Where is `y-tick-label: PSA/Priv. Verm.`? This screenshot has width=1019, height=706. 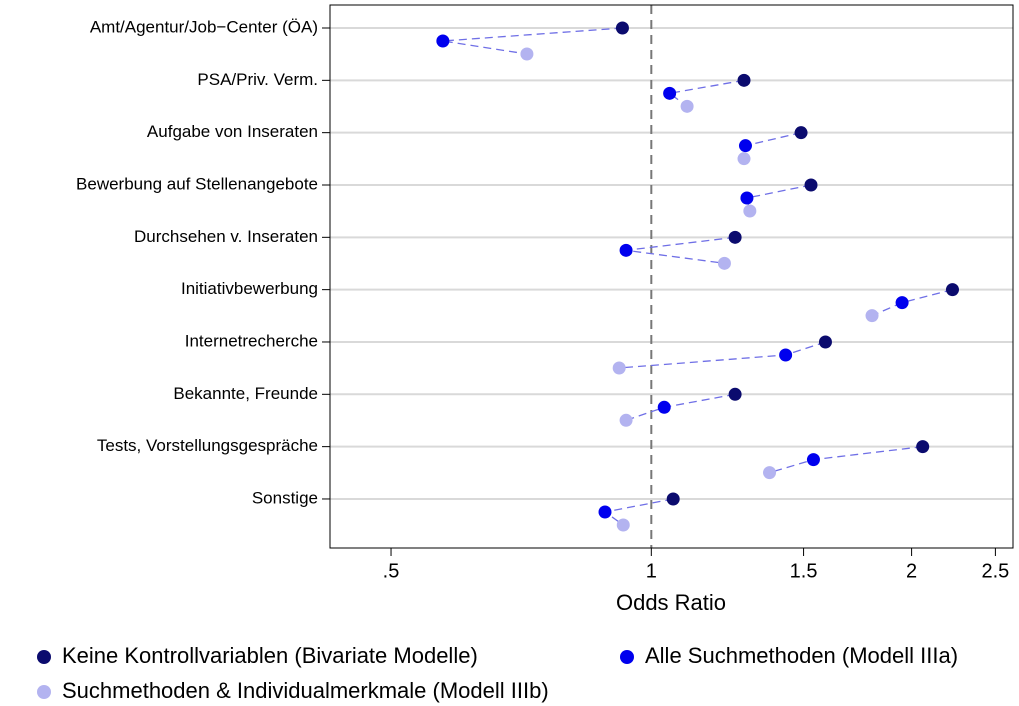 y-tick-label: PSA/Priv. Verm. is located at coordinates (257, 79).